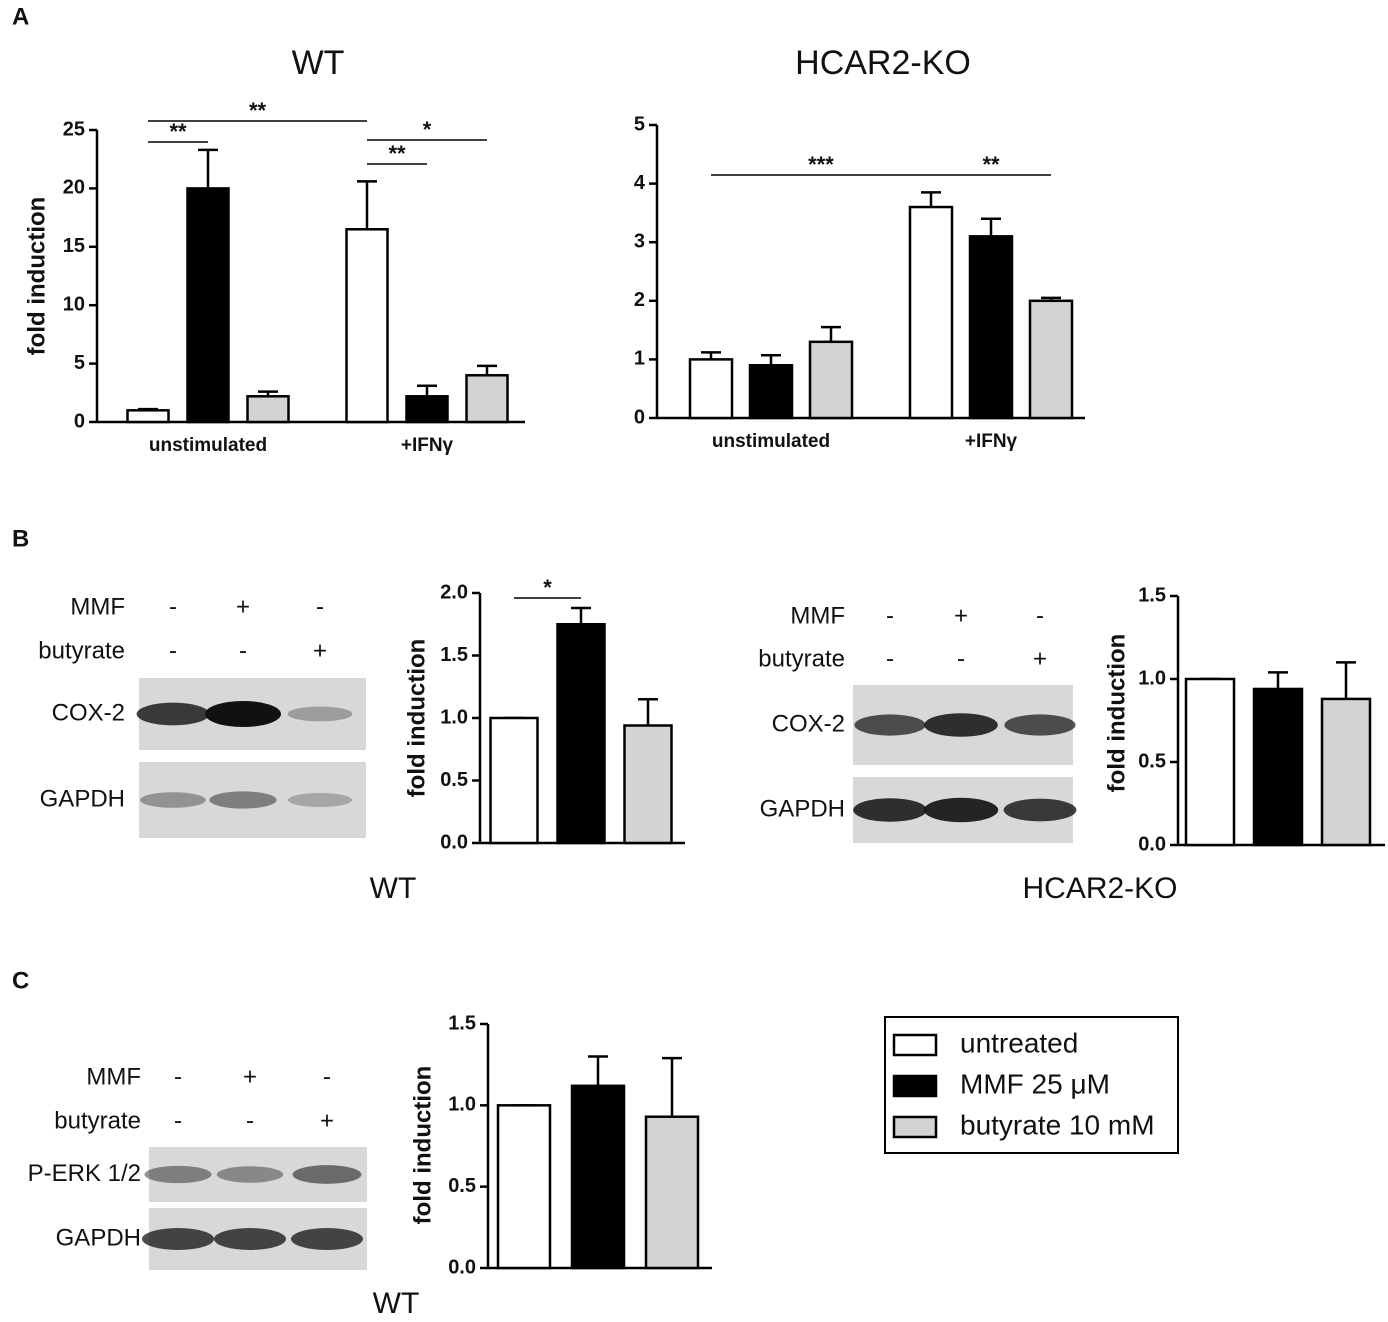 The width and height of the screenshot is (1388, 1322). I want to click on x-tick-label: unstimulated, so click(208, 445).